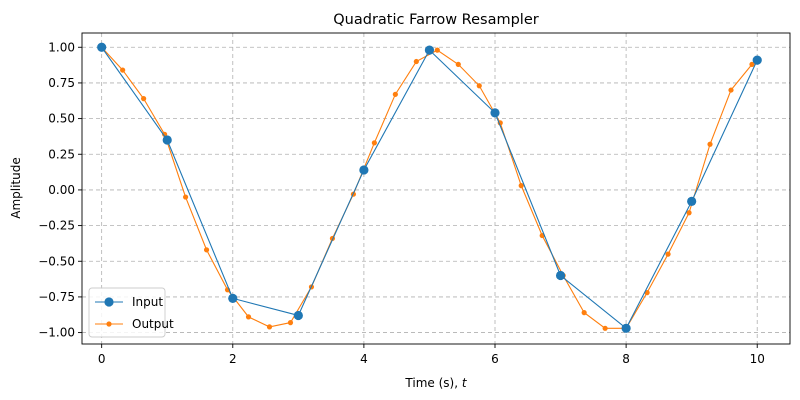 This screenshot has width=800, height=400. Describe the element at coordinates (16, 188) in the screenshot. I see `y-axis-label: Amplitude` at that location.